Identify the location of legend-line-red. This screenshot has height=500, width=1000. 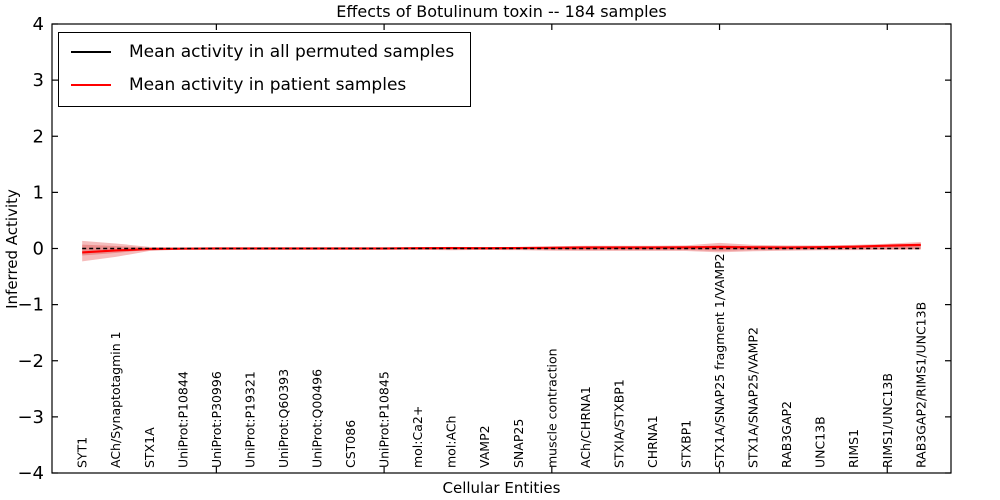
(91, 85).